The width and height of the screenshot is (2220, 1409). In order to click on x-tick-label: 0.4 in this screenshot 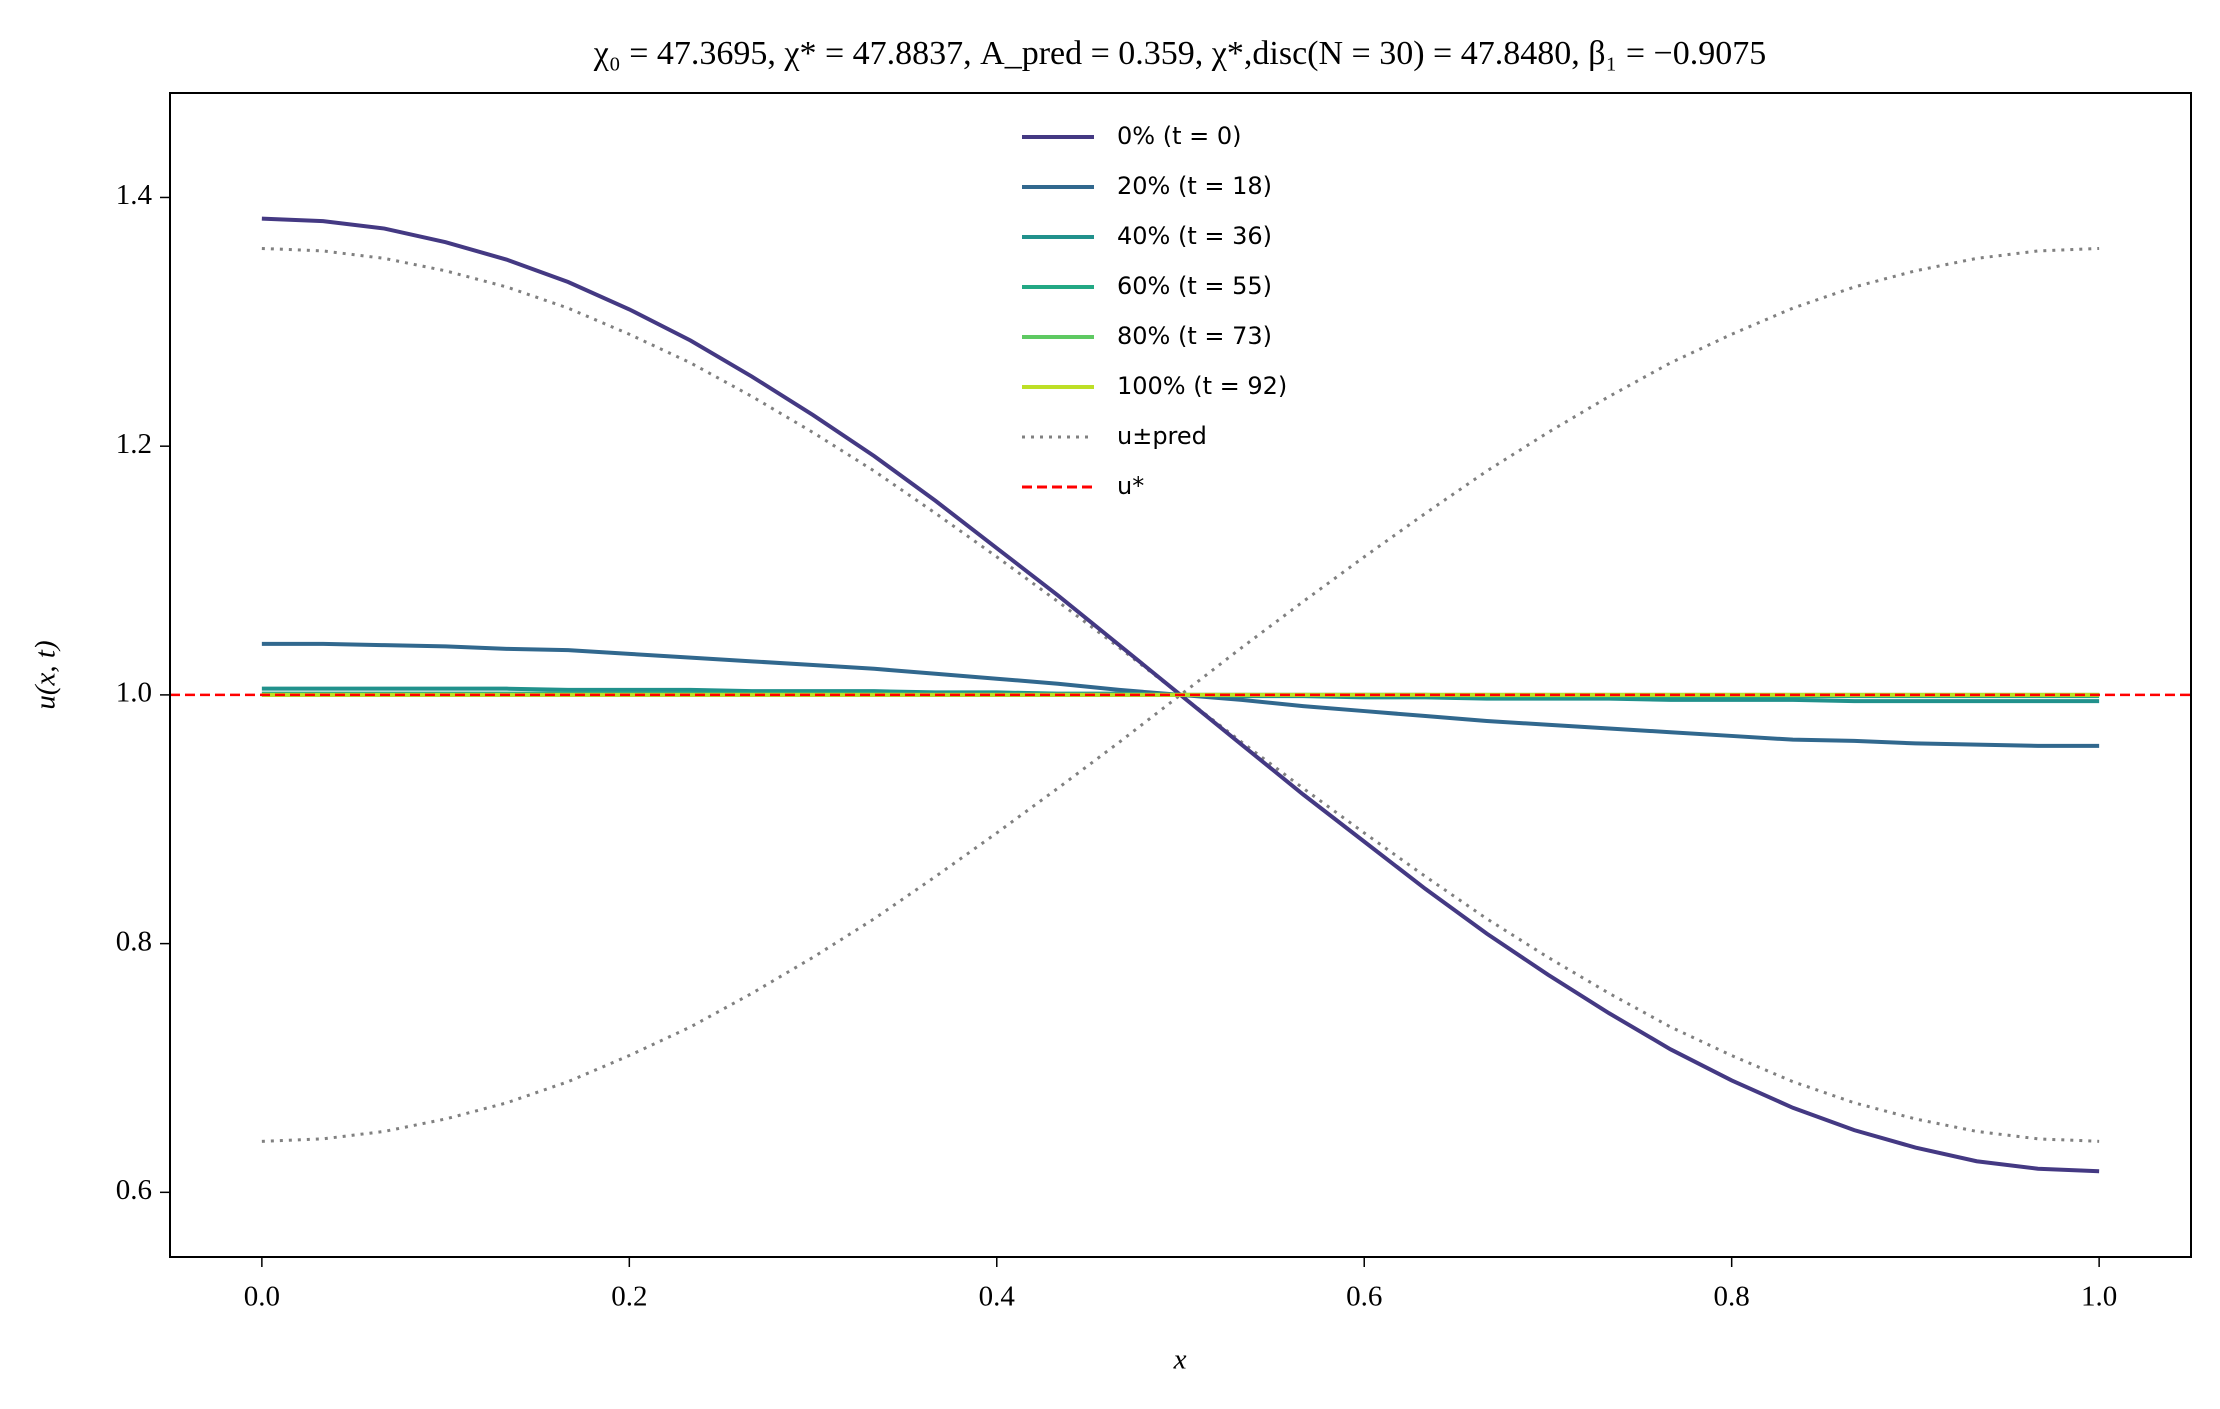, I will do `click(997, 1297)`.